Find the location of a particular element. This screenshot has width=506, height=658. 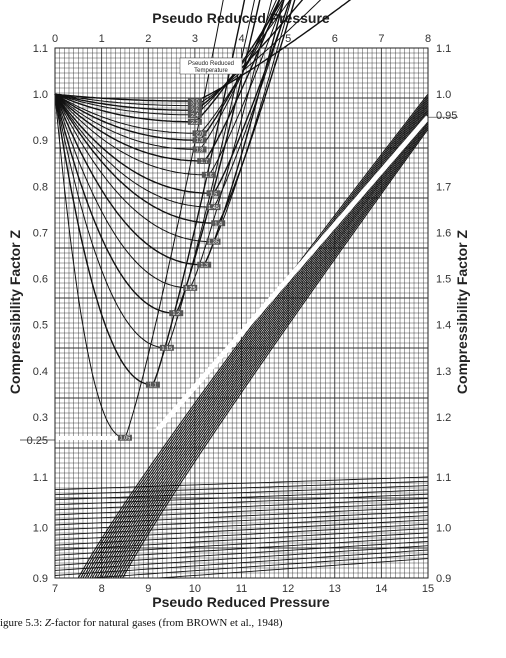

x-tick-top-0: 0 is located at coordinates (55, 39).